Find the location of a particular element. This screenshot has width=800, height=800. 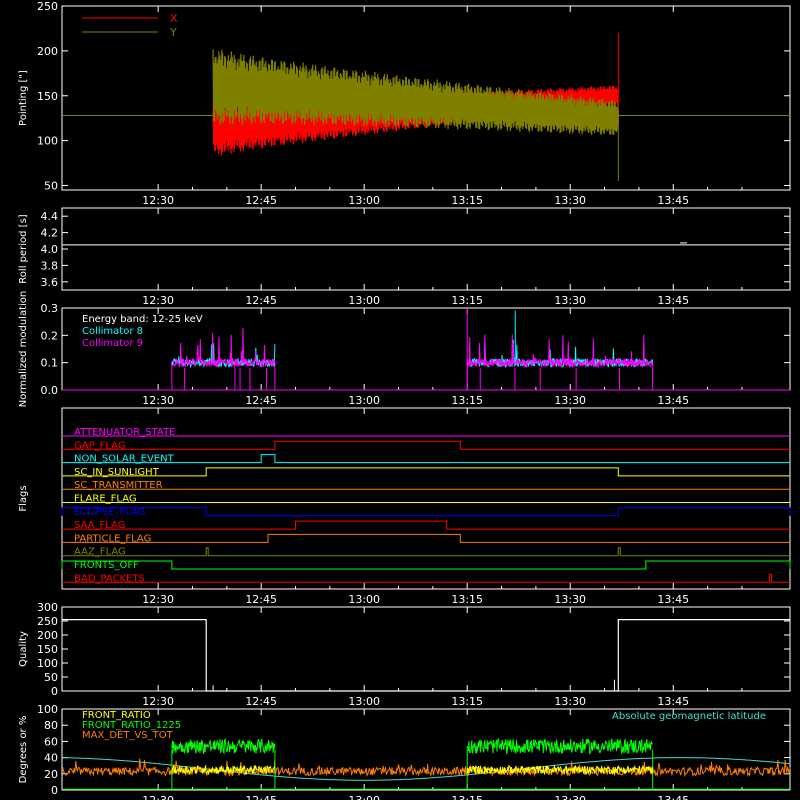

ratios-frame is located at coordinates (426, 749).